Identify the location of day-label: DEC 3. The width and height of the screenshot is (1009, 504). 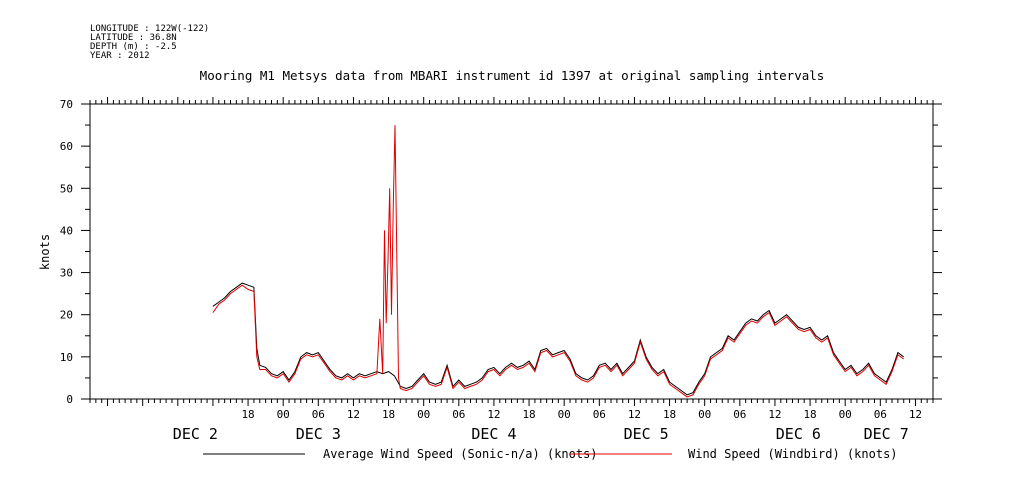
(318, 434).